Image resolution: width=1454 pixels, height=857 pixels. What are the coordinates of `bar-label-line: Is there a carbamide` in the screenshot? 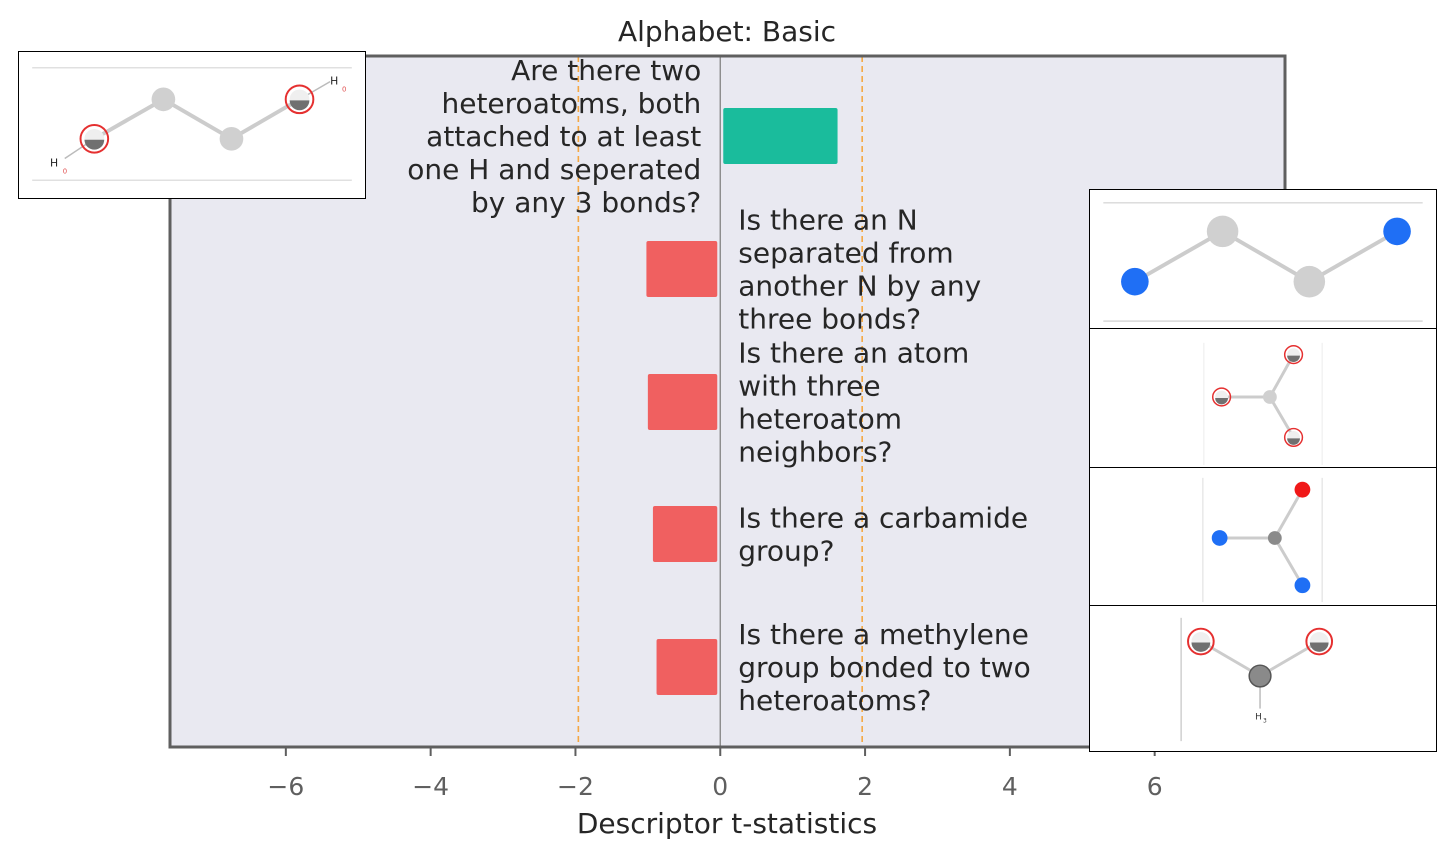 It's located at (883, 518).